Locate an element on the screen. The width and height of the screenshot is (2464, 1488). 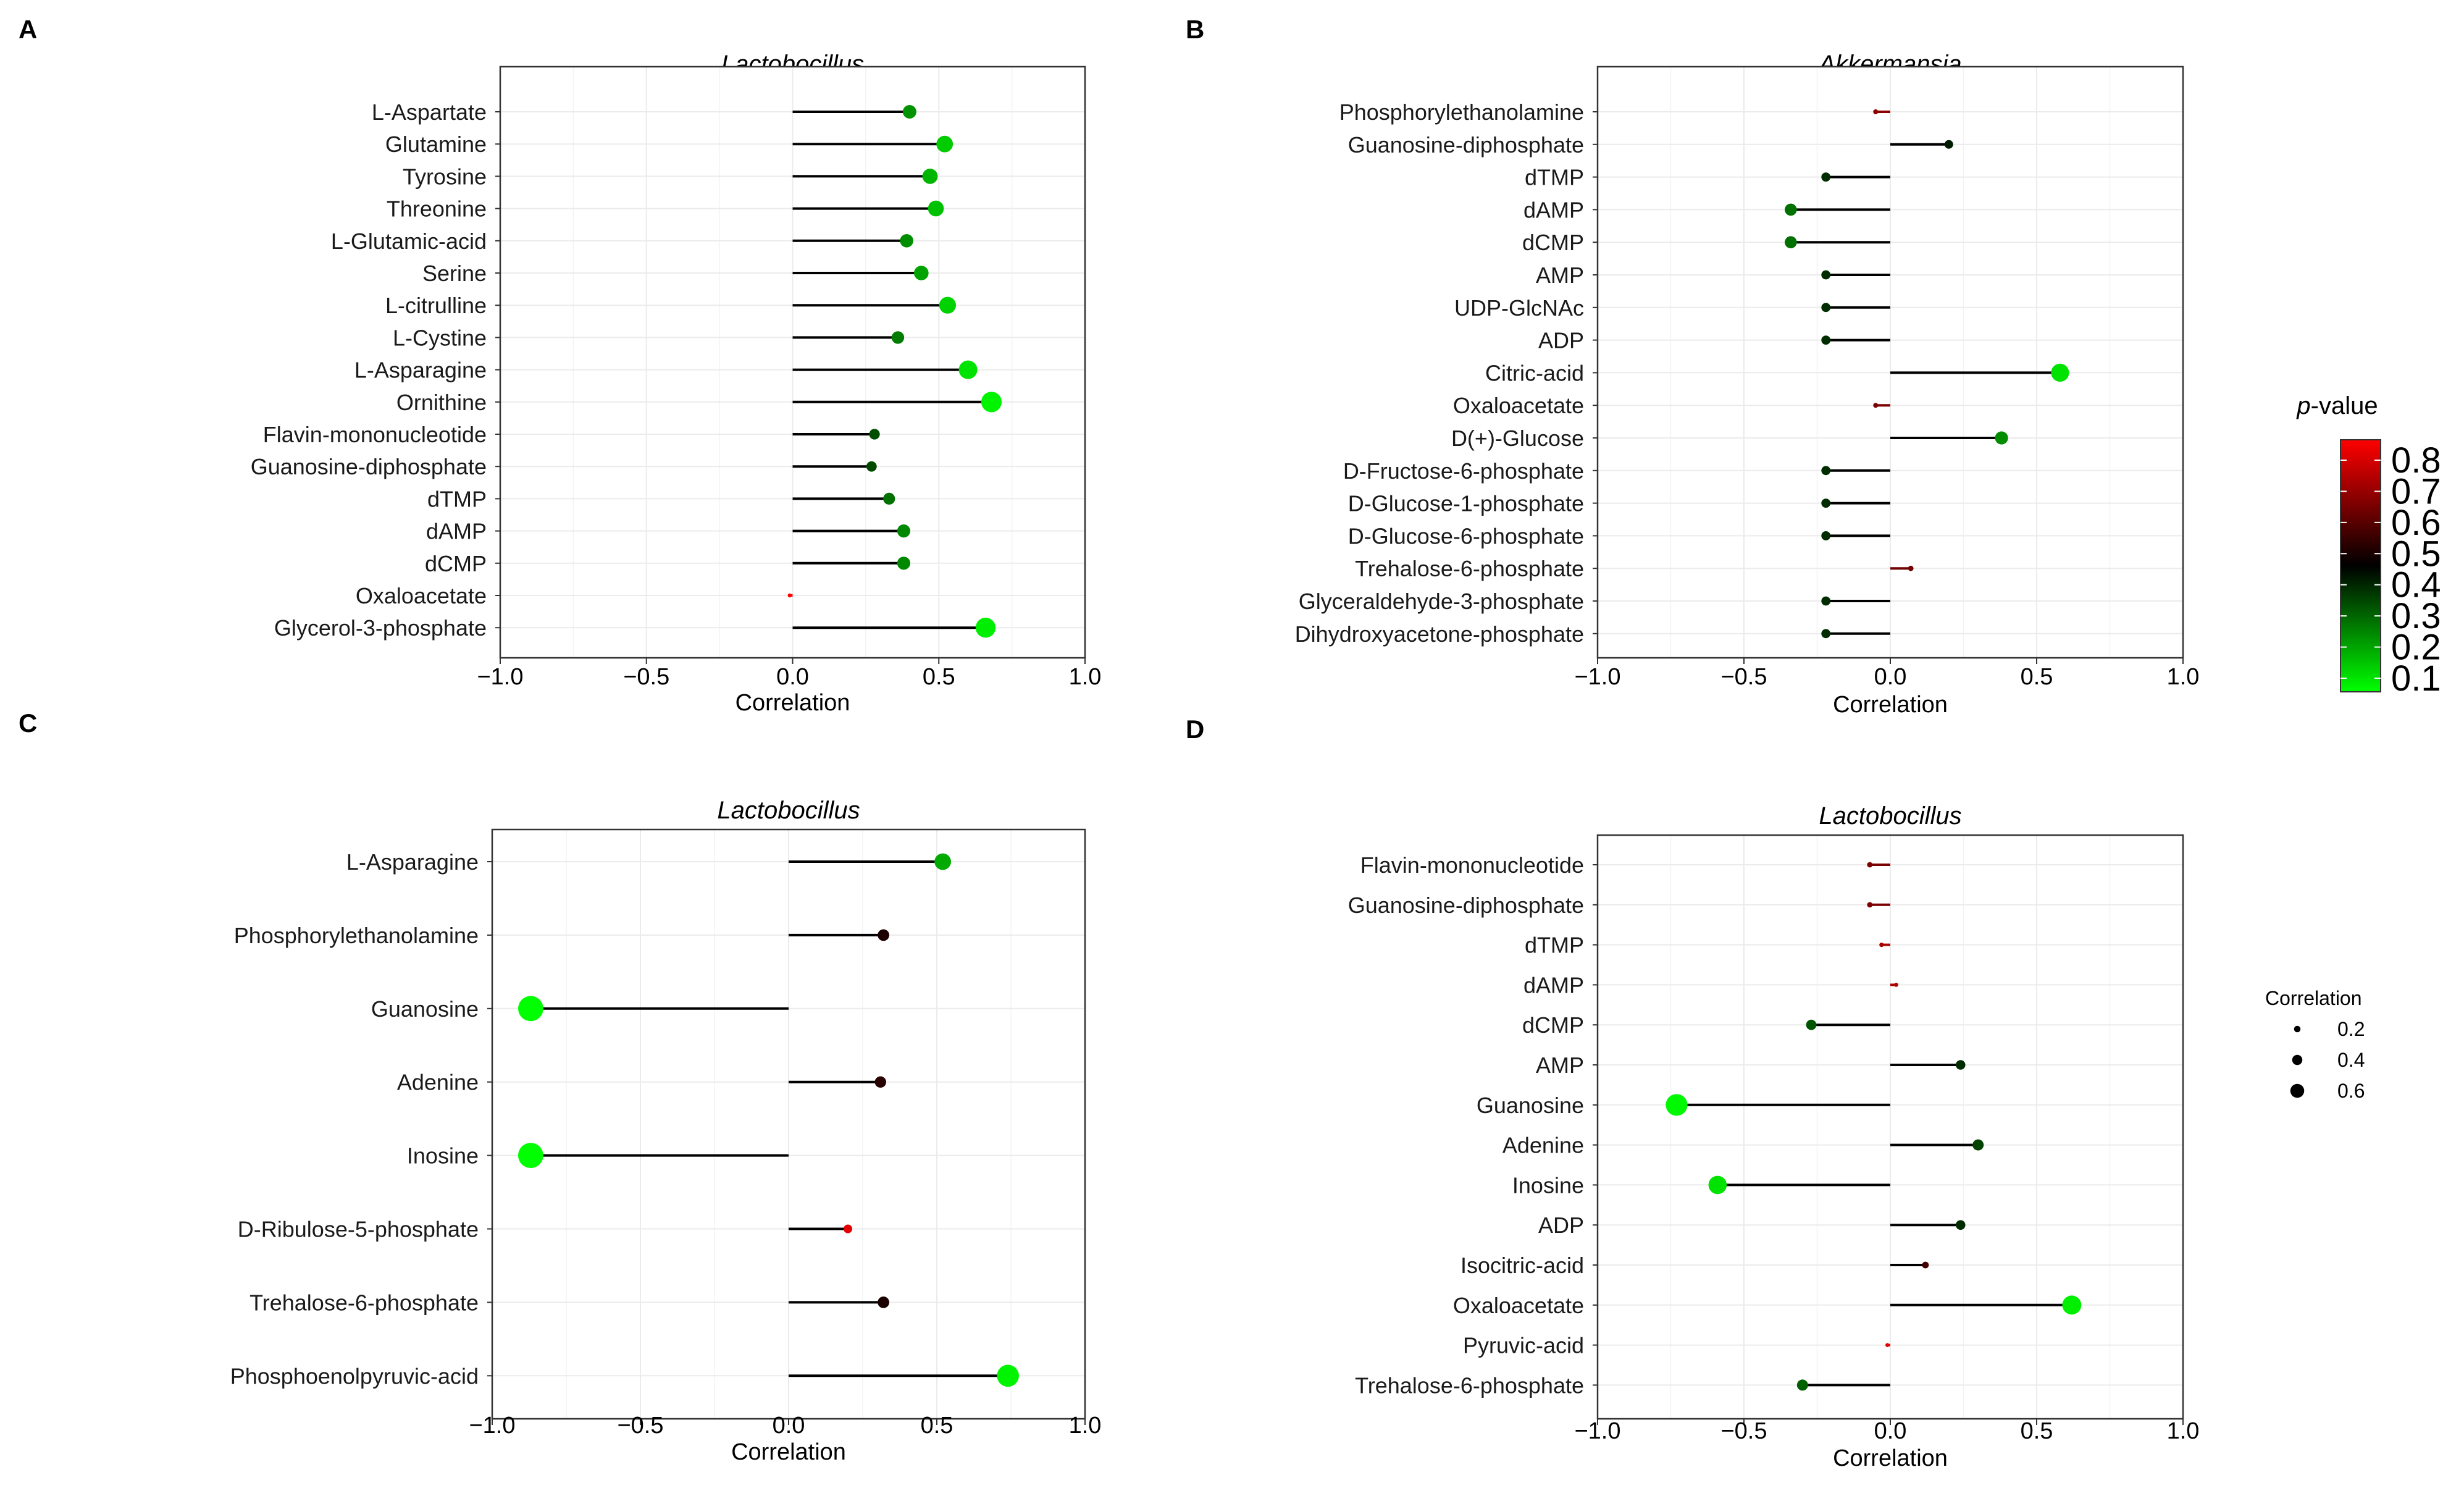
colorbar-tick-label: 0.5 is located at coordinates (2416, 554).